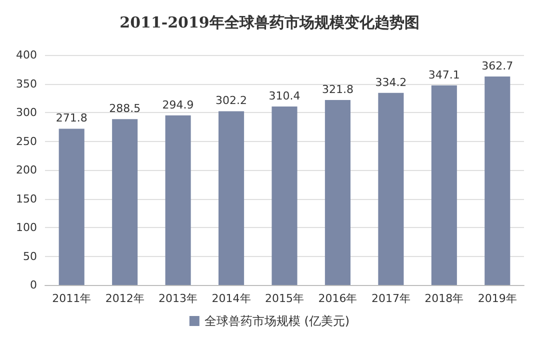 Image resolution: width=539 pixels, height=340 pixels. Describe the element at coordinates (26, 55) in the screenshot. I see `y-tick-label: 400` at that location.